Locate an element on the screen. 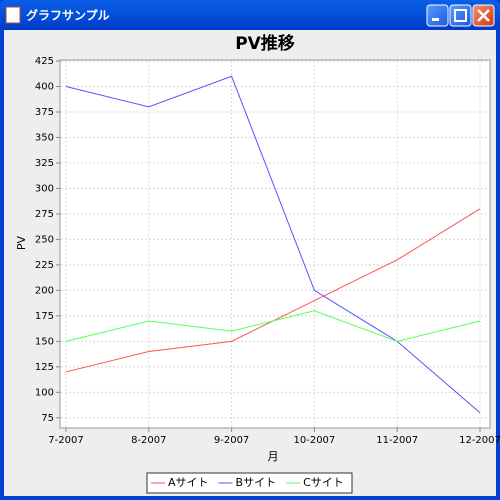 Image resolution: width=500 pixels, height=500 pixels. x-tick-label: 11-2007 is located at coordinates (397, 440).